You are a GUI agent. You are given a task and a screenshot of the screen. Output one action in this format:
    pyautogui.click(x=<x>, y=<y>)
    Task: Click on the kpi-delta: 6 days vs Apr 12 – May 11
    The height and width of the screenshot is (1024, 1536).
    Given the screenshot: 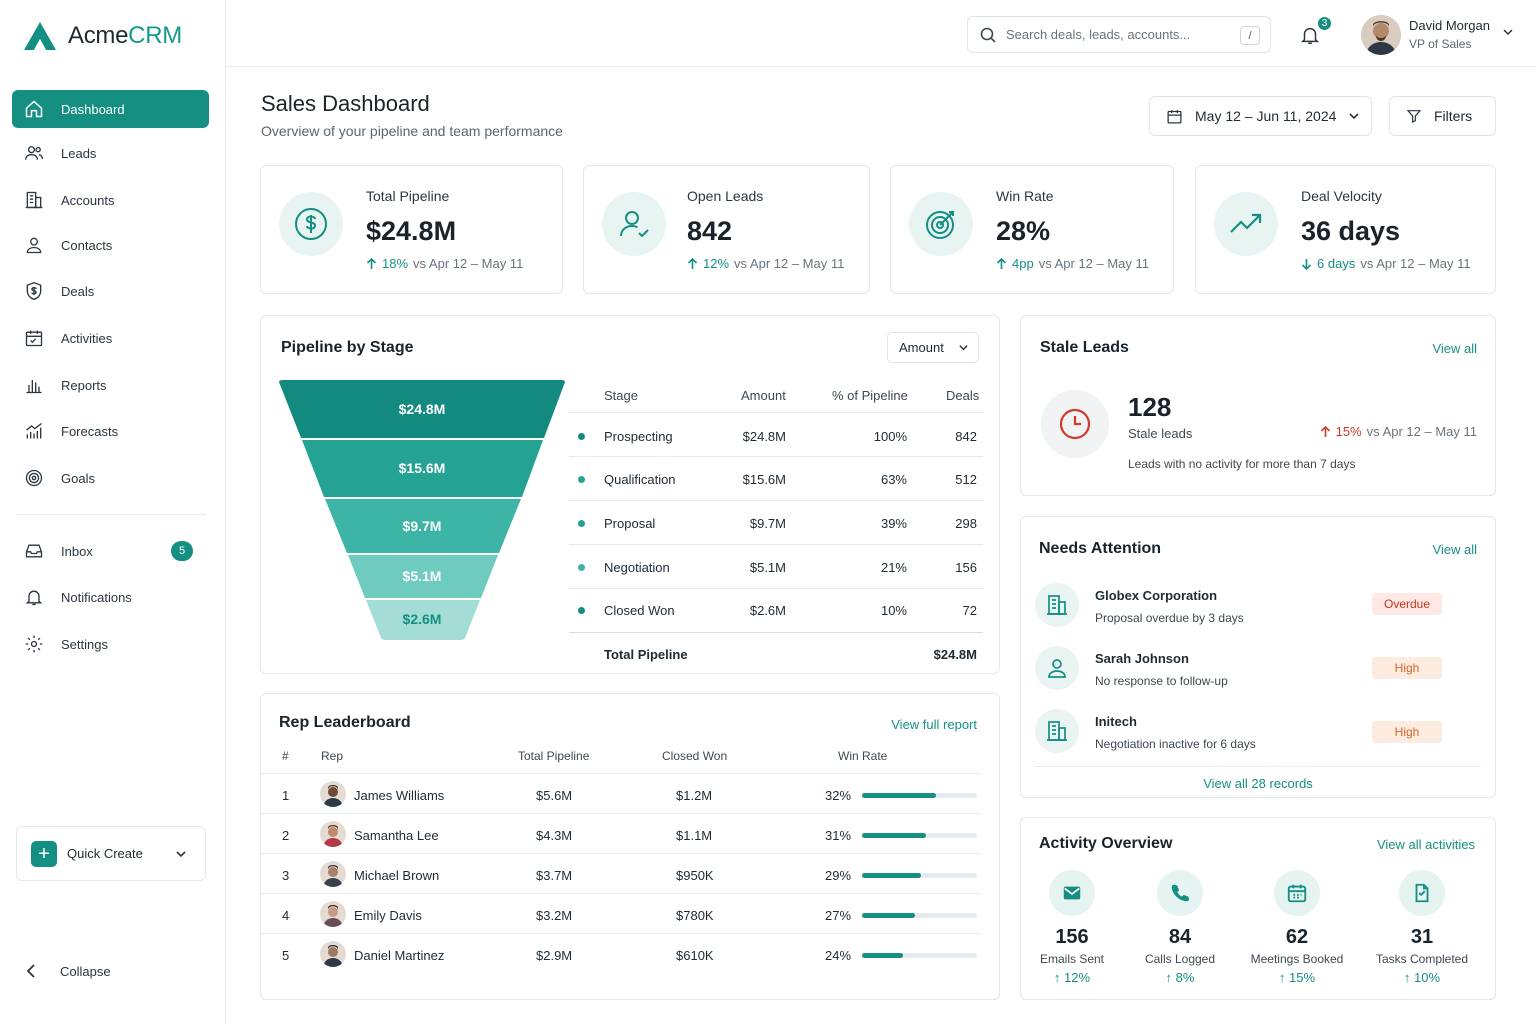 What is the action you would take?
    pyautogui.click(x=1386, y=263)
    